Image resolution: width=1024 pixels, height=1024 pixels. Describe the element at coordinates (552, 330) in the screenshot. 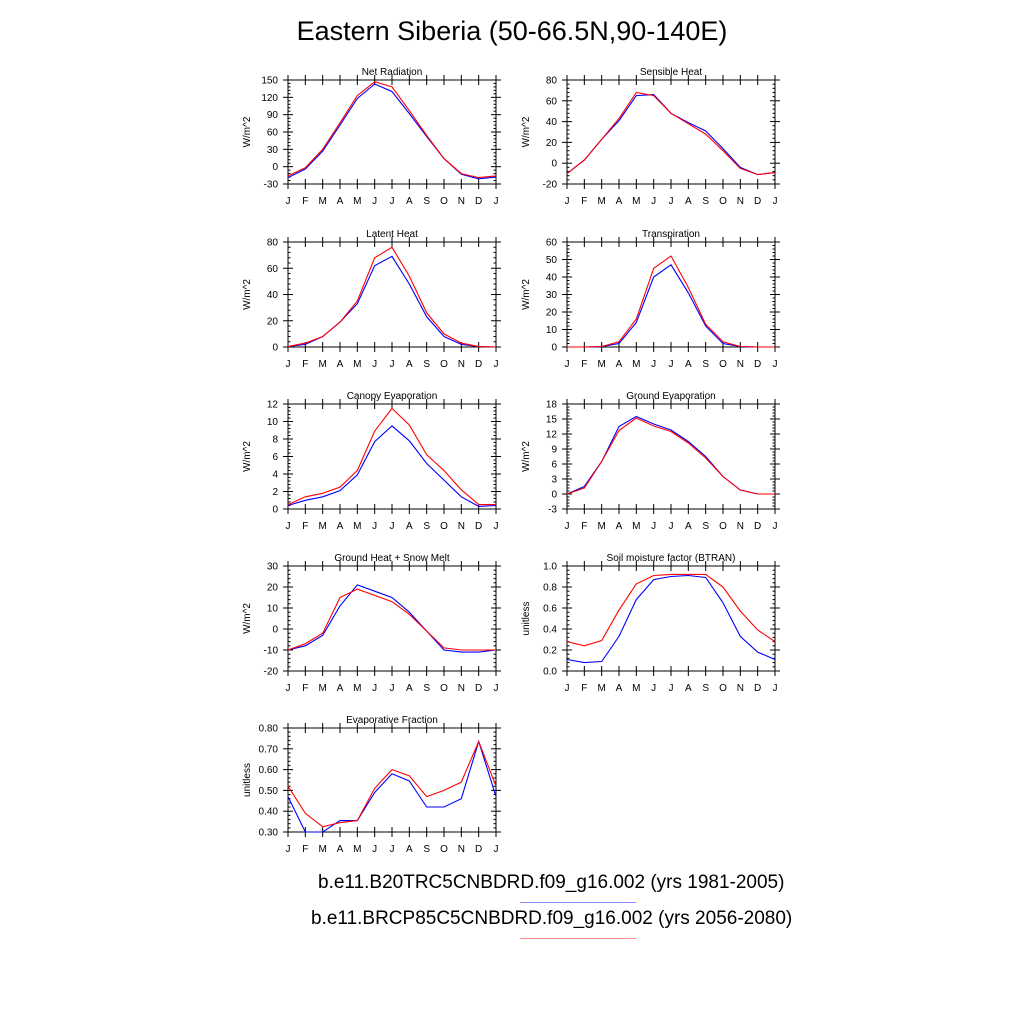

I see `y-tick-label: 10` at that location.